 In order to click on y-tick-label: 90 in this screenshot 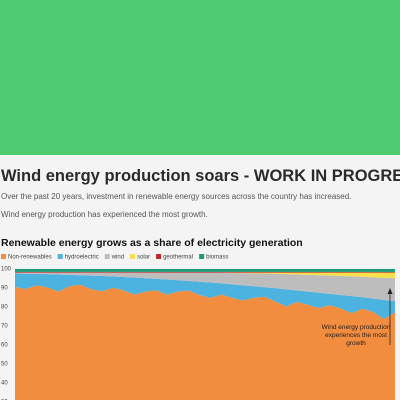, I will do `click(4, 289)`.